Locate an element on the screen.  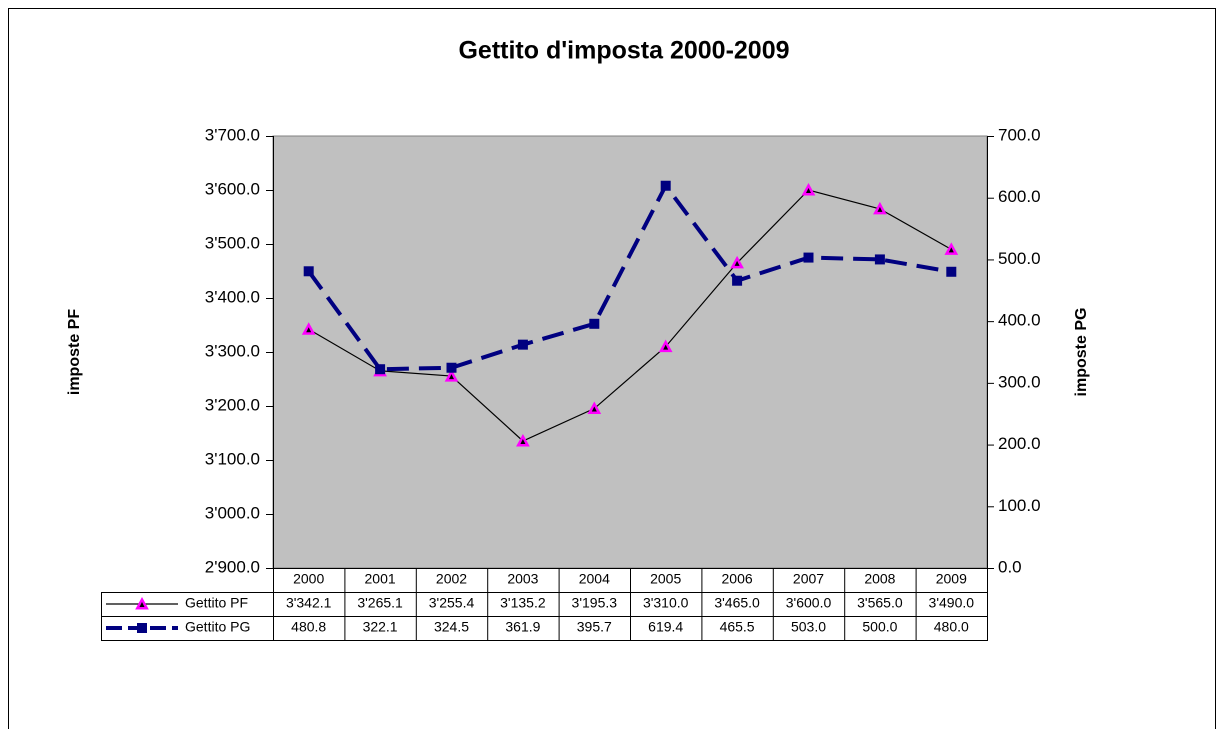
y2-tick-label: 400.0 is located at coordinates (1019, 320).